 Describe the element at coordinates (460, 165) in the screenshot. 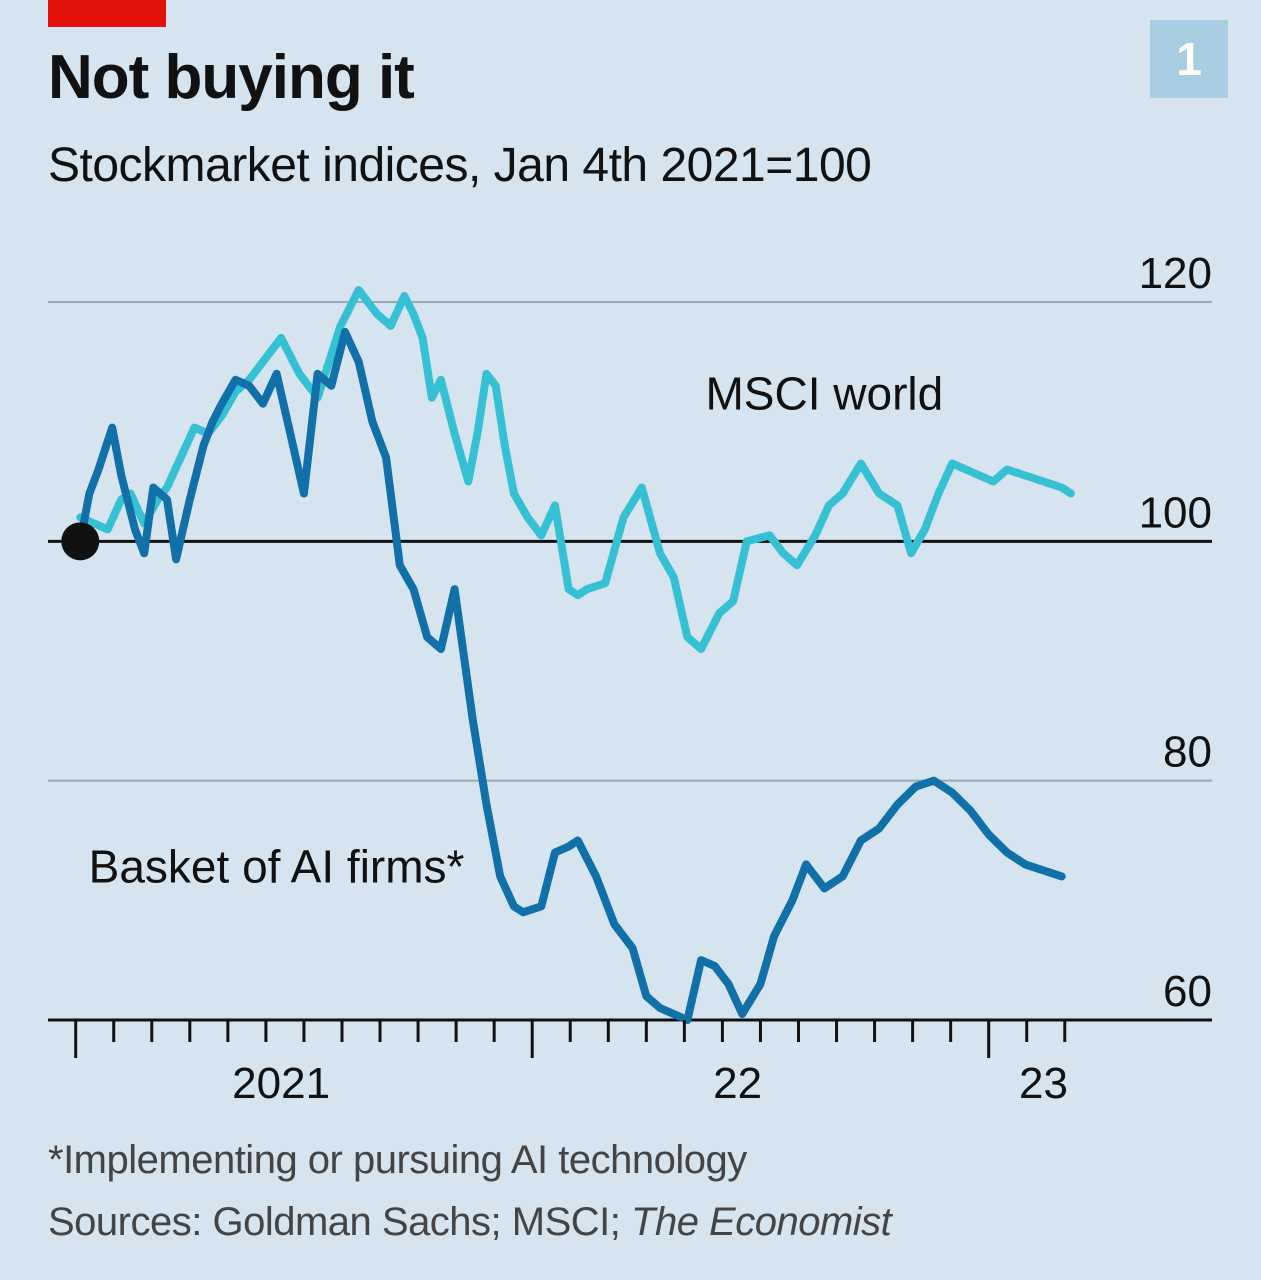

I see `chart-subtitle: Stockmarket indices, Jan 4th 2021=100` at that location.